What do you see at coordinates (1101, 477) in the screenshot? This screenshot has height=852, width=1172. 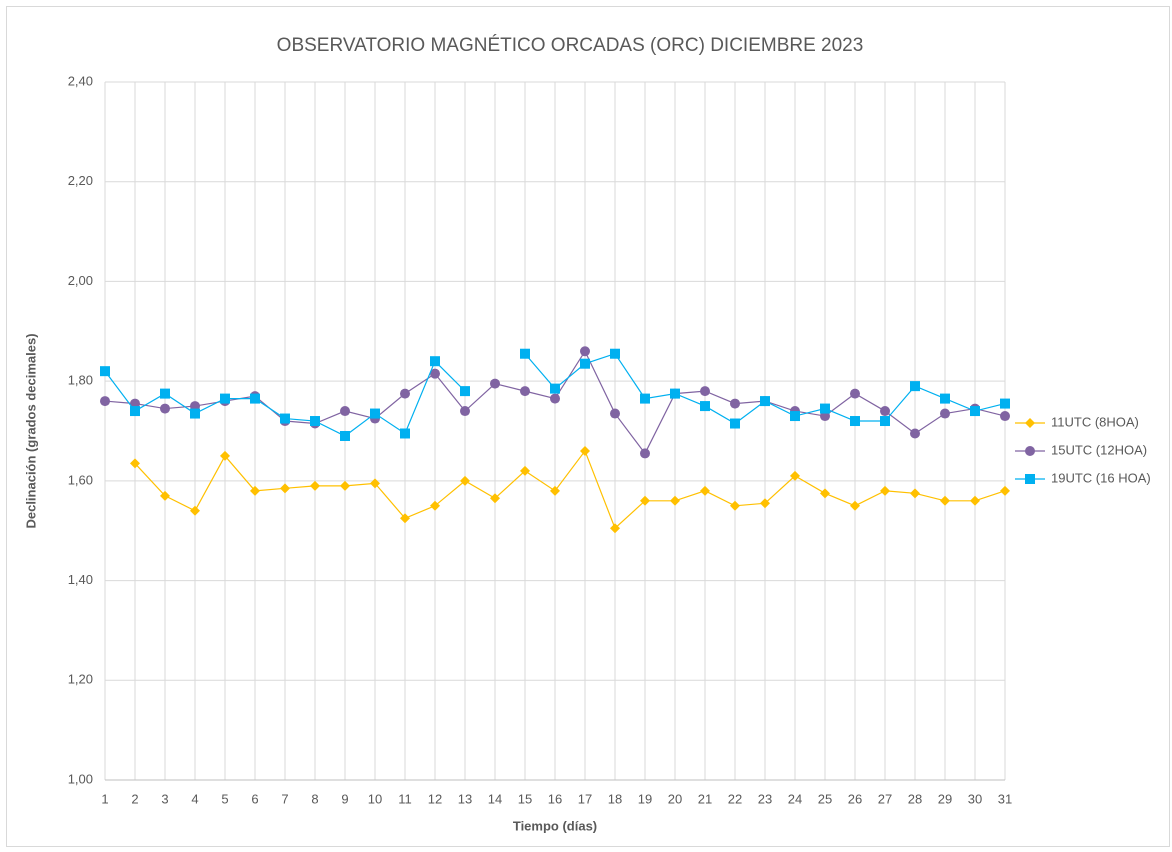 I see `legend-label: 19UTC (16 HOA)` at bounding box center [1101, 477].